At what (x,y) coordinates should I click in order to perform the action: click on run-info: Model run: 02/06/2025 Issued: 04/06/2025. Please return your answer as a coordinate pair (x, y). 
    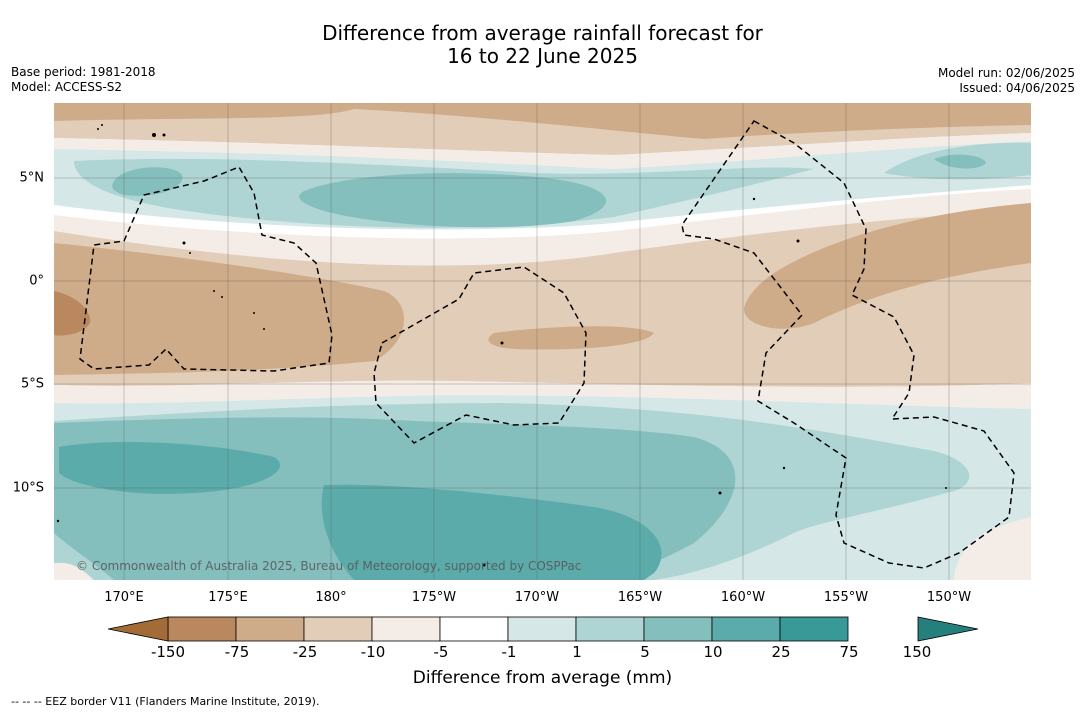
    Looking at the image, I should click on (1006, 81).